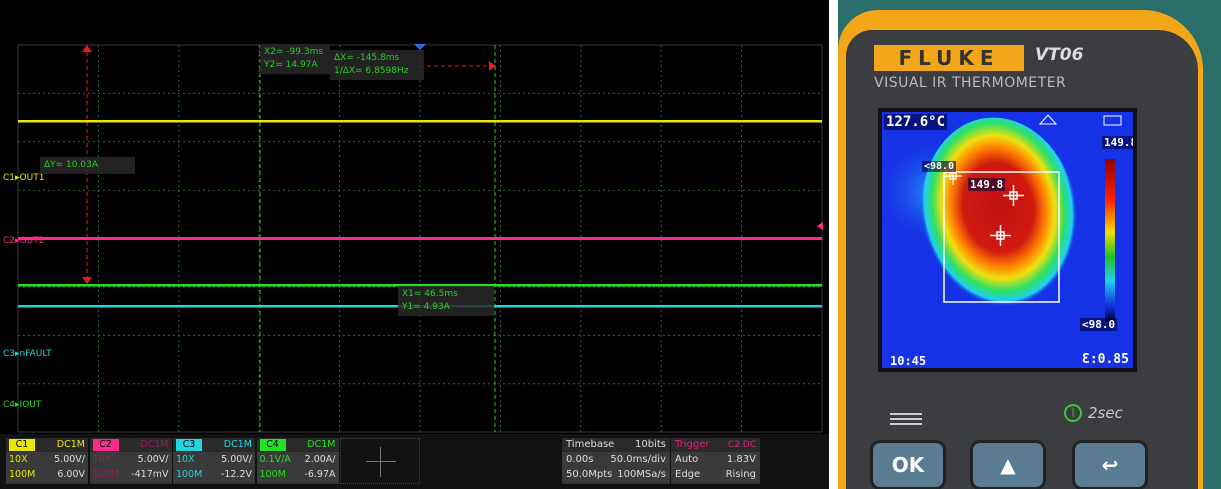 This screenshot has height=489, width=1221. What do you see at coordinates (970, 83) in the screenshot?
I see `subtitle-label: VISUAL IR THERMOMETER` at bounding box center [970, 83].